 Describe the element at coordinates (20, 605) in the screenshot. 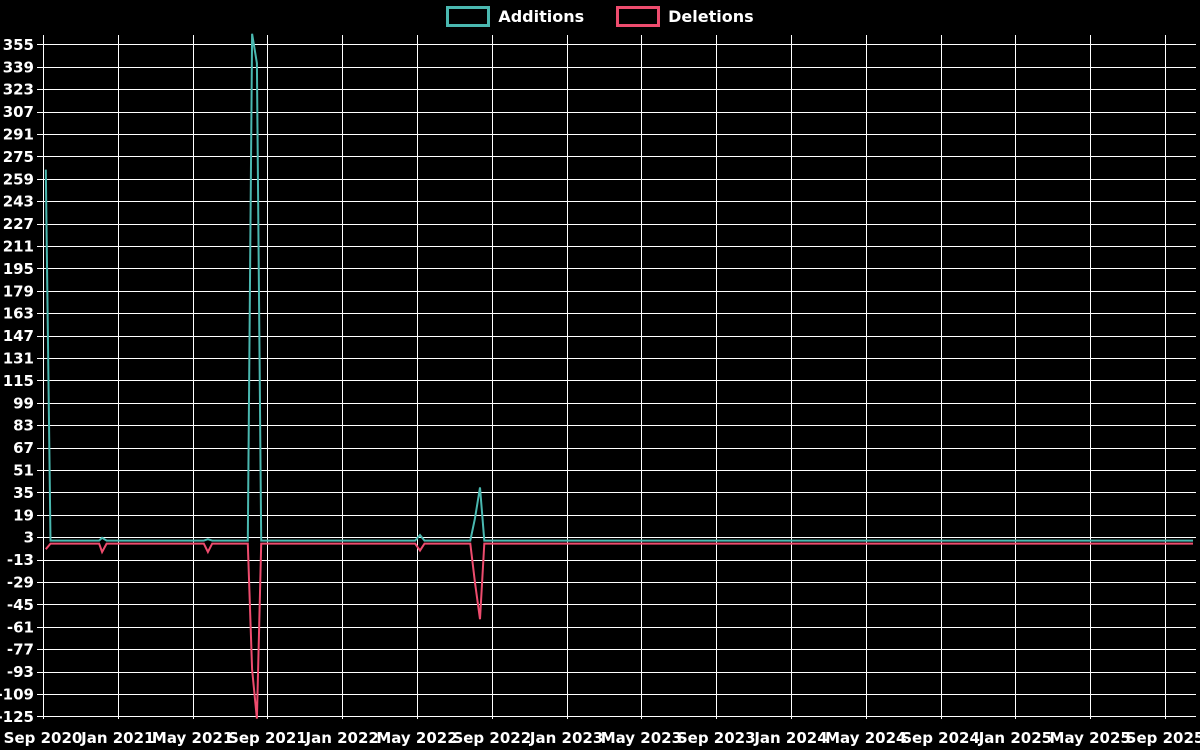

I see `y-tick-label: -45` at that location.